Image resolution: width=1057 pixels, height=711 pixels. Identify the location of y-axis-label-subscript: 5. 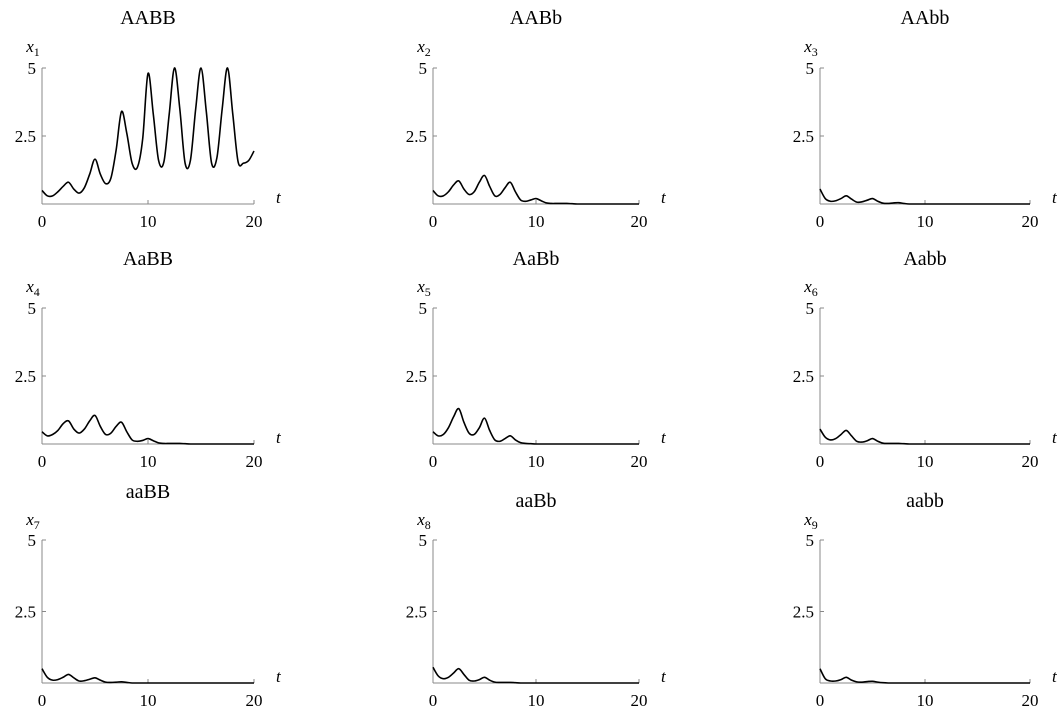
(428, 292).